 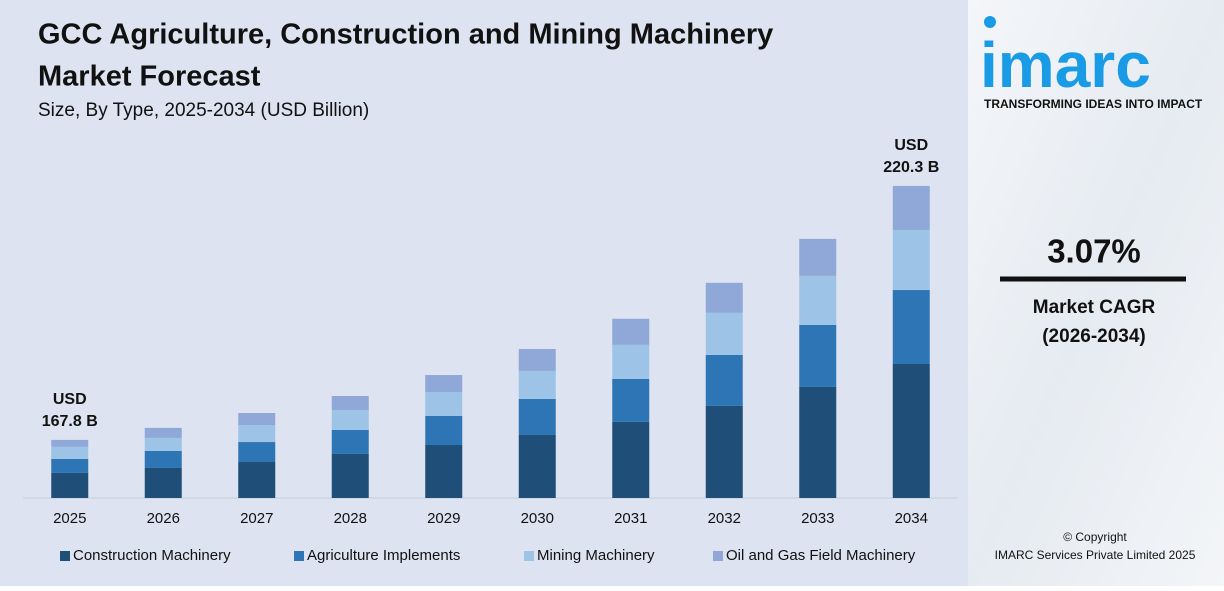 What do you see at coordinates (911, 518) in the screenshot?
I see `x-tick-label: 2034` at bounding box center [911, 518].